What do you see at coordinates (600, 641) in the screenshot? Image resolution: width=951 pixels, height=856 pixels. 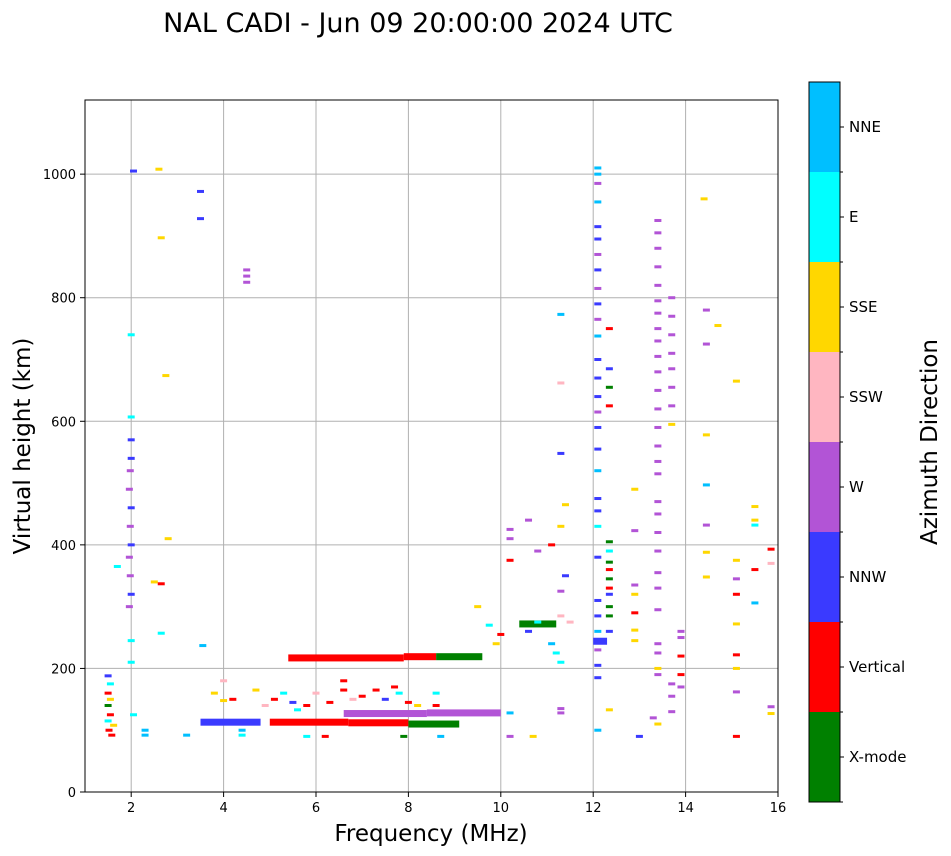 I see `echo-trace-nnw` at bounding box center [600, 641].